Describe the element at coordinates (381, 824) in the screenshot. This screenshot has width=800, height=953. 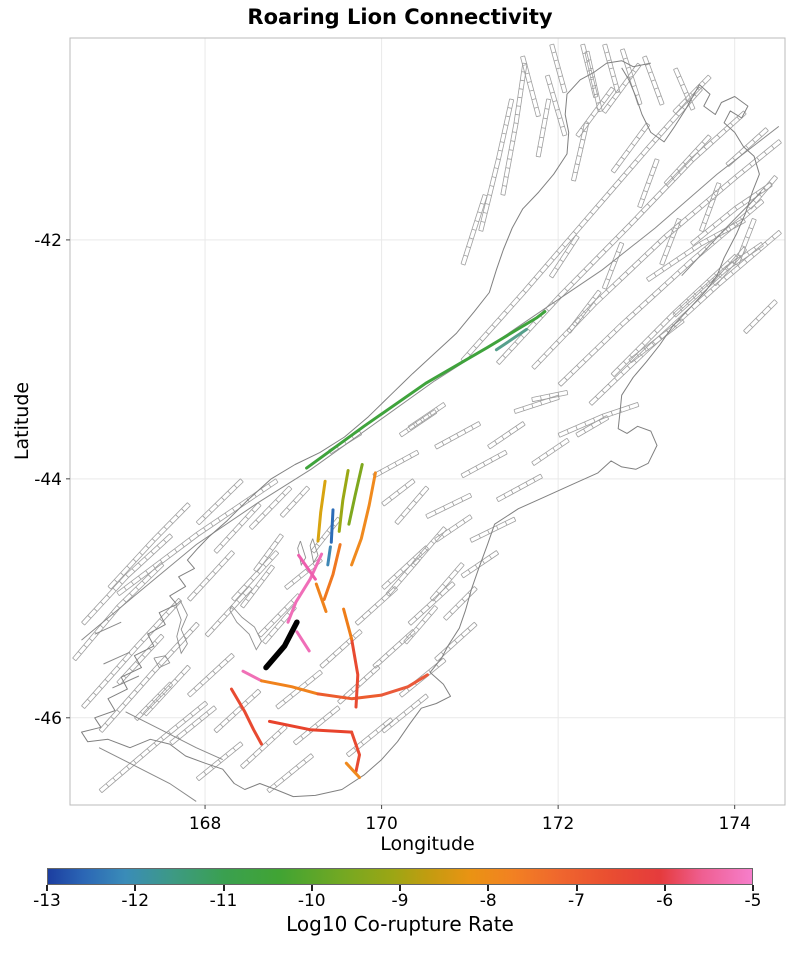
I see `x-tick-label: 170` at that location.